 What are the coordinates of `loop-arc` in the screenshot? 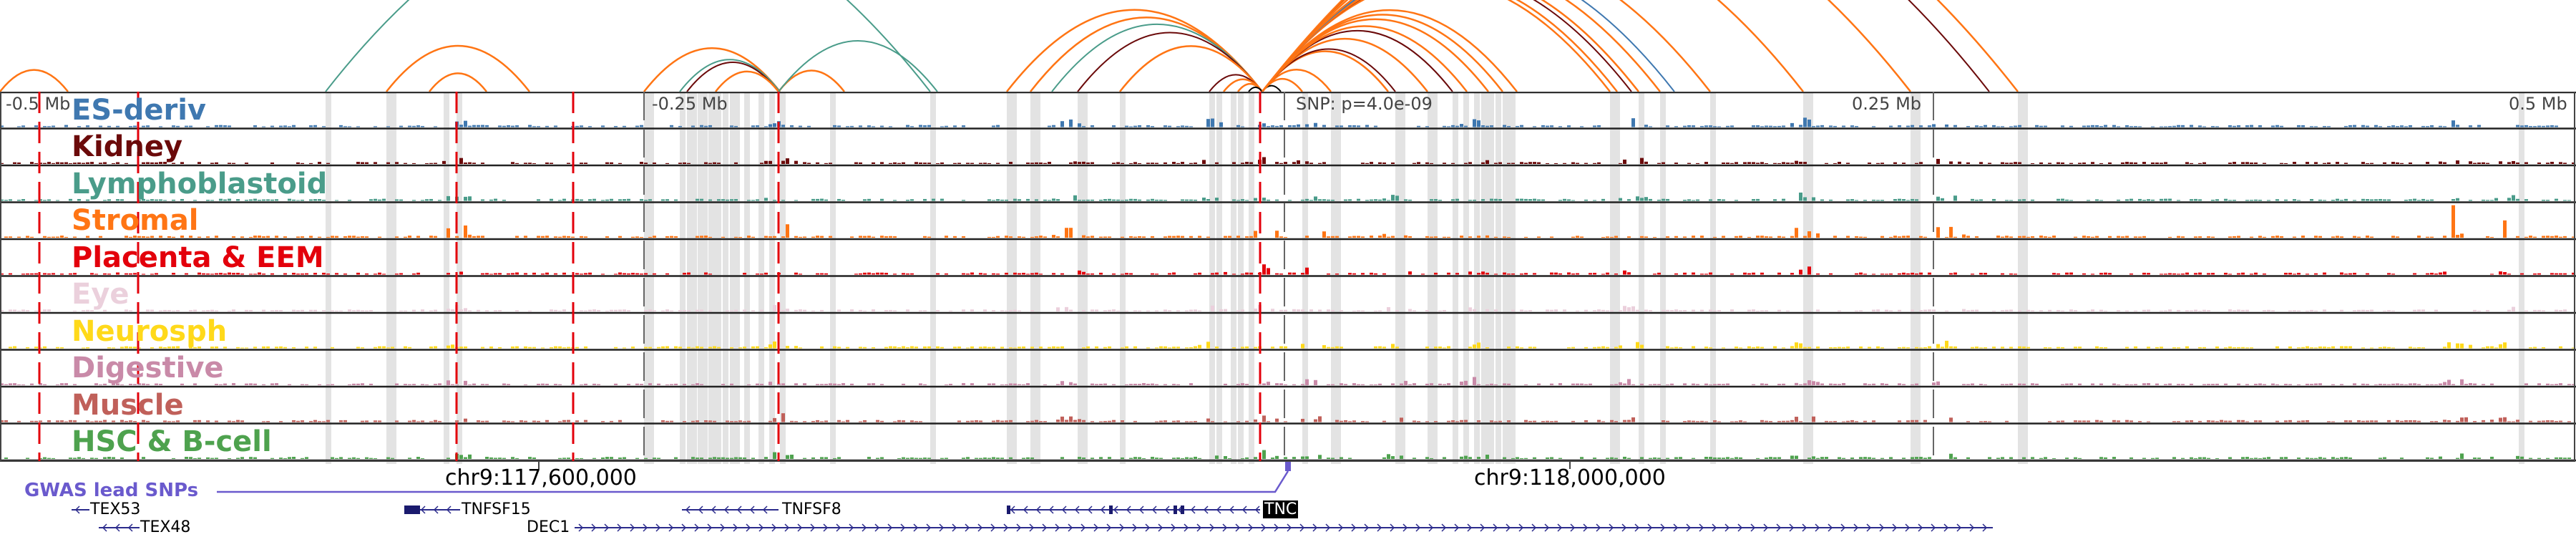 It's located at (628, 46).